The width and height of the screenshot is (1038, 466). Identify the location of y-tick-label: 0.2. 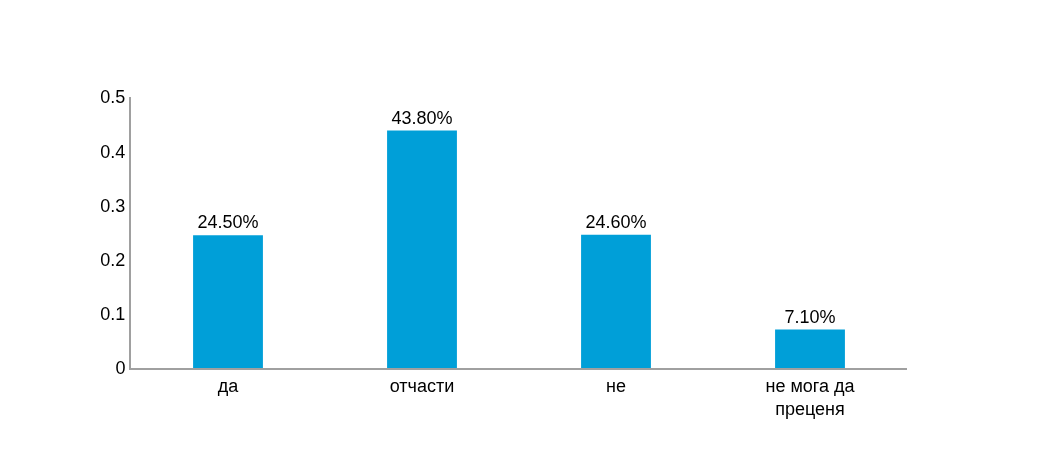
(113, 259).